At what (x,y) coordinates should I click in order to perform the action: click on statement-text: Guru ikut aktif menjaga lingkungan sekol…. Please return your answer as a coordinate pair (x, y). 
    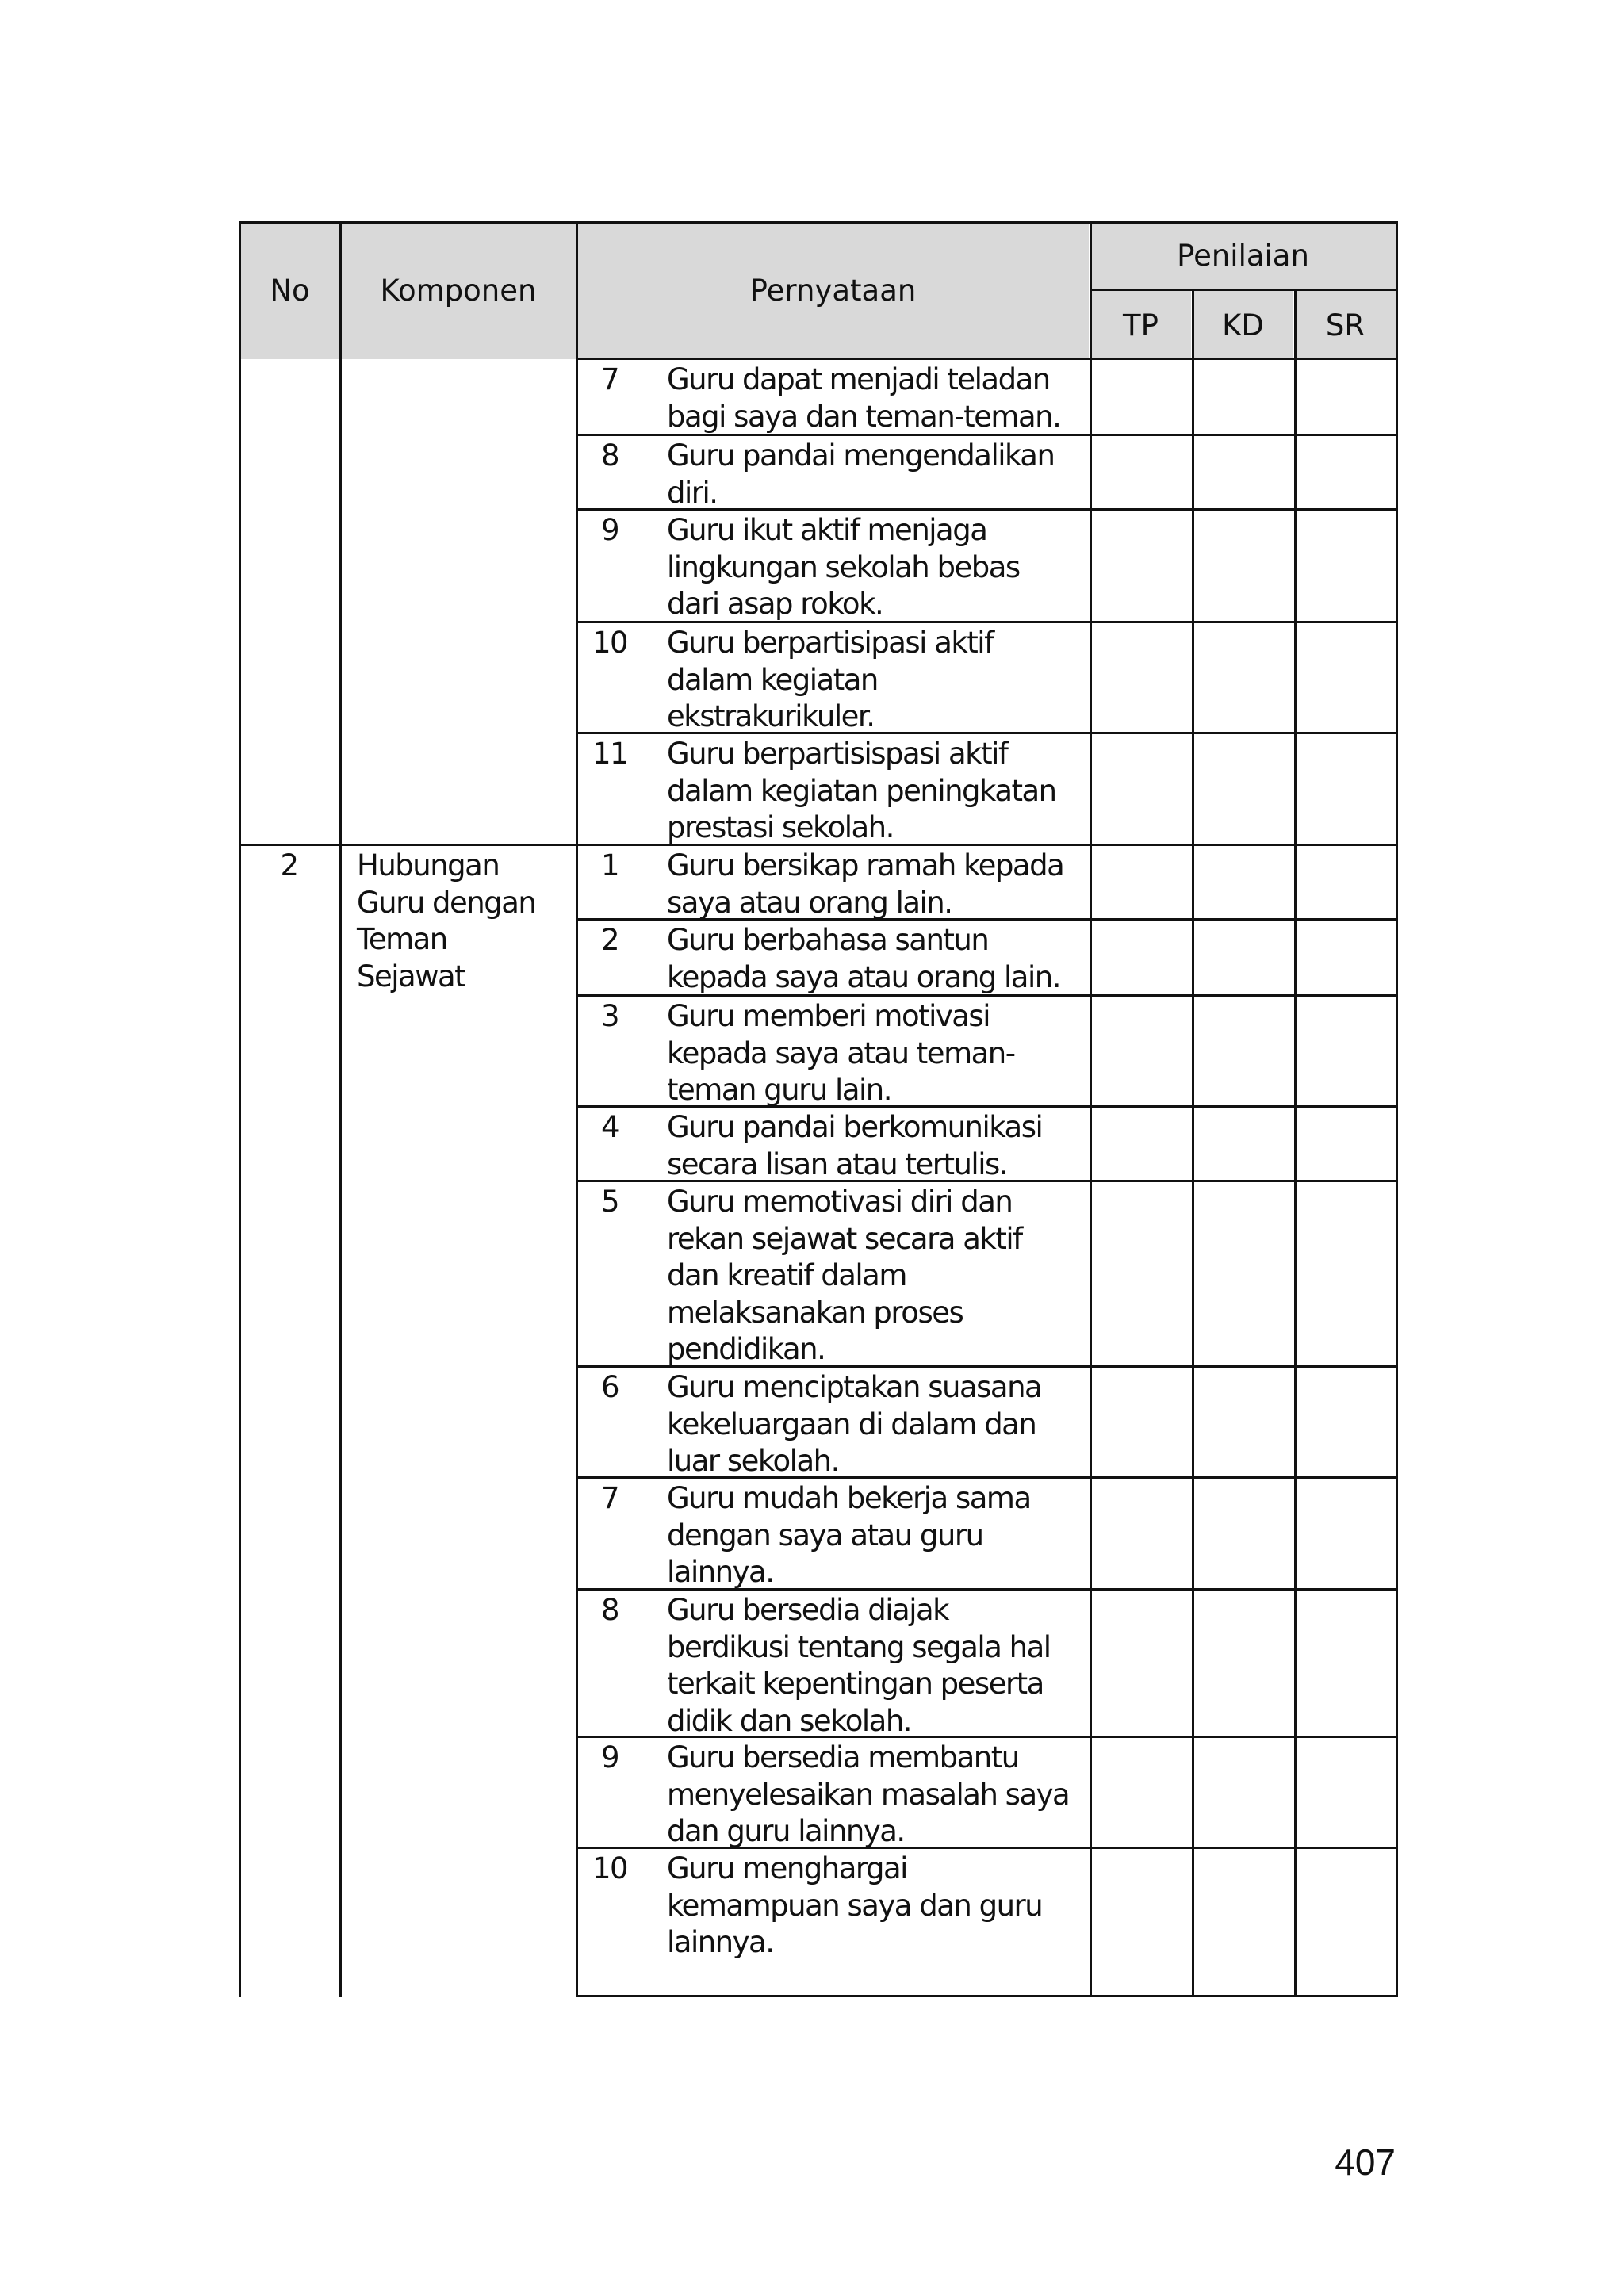
    Looking at the image, I should click on (844, 567).